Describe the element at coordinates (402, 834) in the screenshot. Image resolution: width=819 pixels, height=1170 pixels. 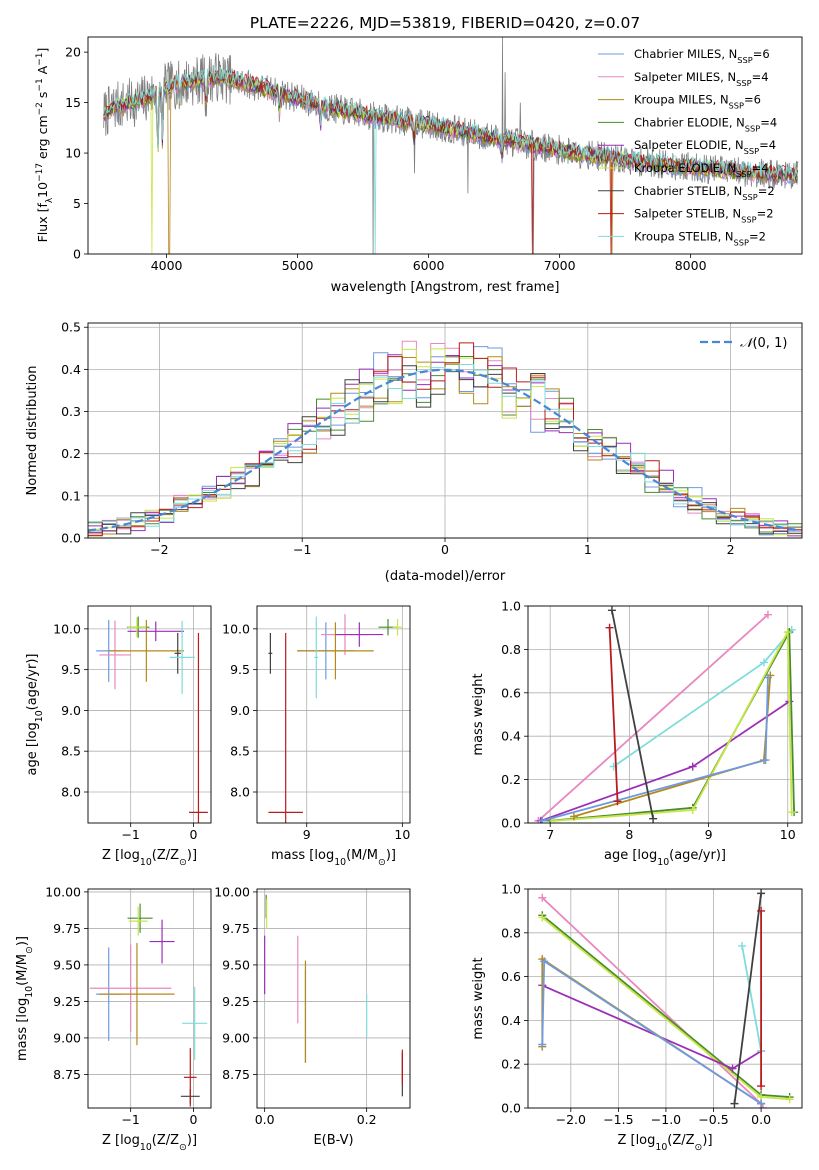
I see `x-tick-label: 10` at that location.